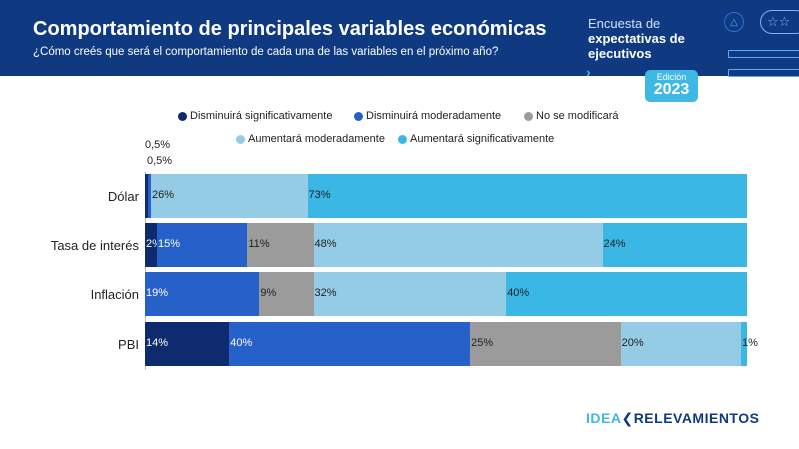  I want to click on category-label-tasa-de-interes: Tasa de interés, so click(94, 245).